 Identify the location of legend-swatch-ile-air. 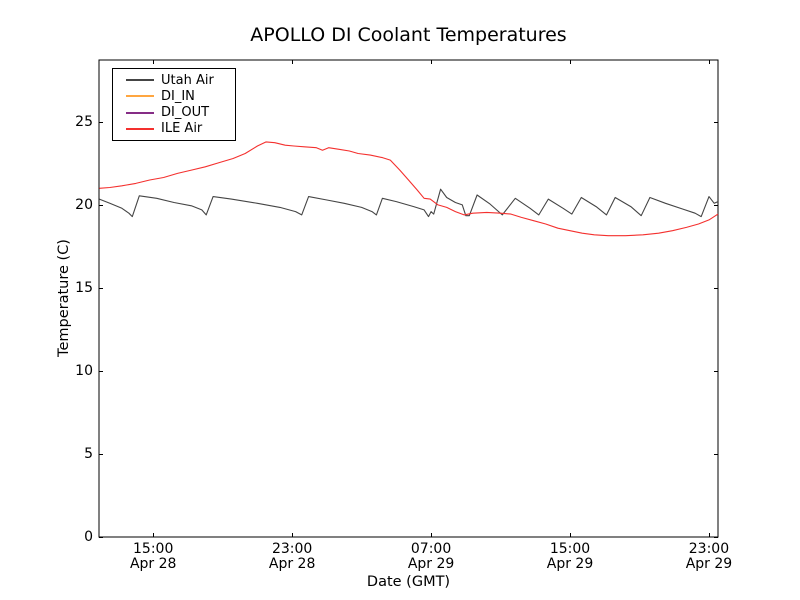
(140, 128).